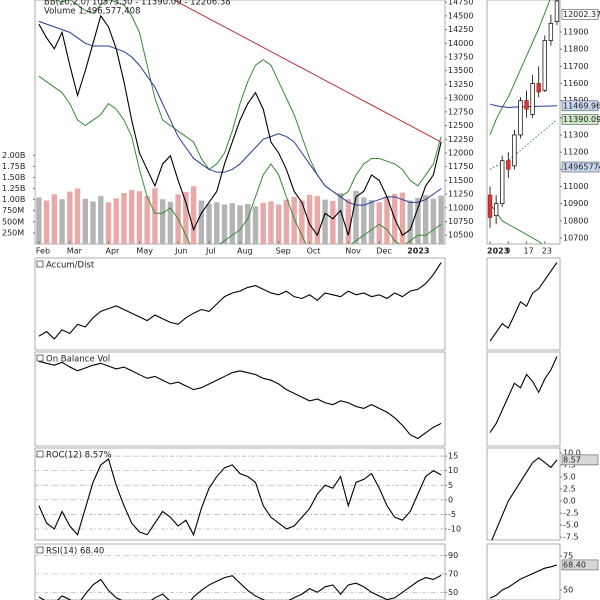  What do you see at coordinates (43, 251) in the screenshot?
I see `x-tick-label: Feb` at bounding box center [43, 251].